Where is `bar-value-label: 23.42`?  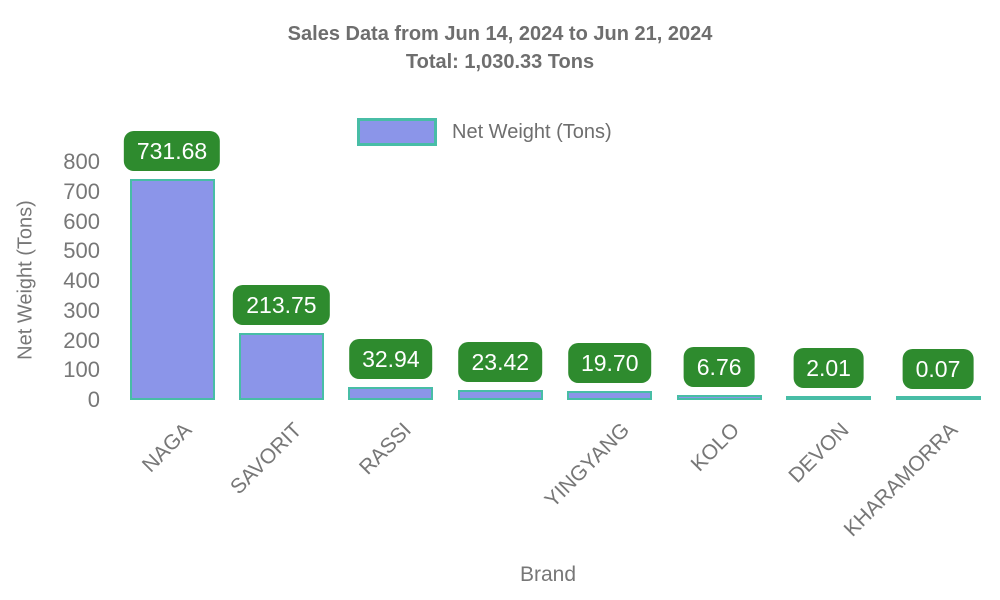 bar-value-label: 23.42 is located at coordinates (500, 362).